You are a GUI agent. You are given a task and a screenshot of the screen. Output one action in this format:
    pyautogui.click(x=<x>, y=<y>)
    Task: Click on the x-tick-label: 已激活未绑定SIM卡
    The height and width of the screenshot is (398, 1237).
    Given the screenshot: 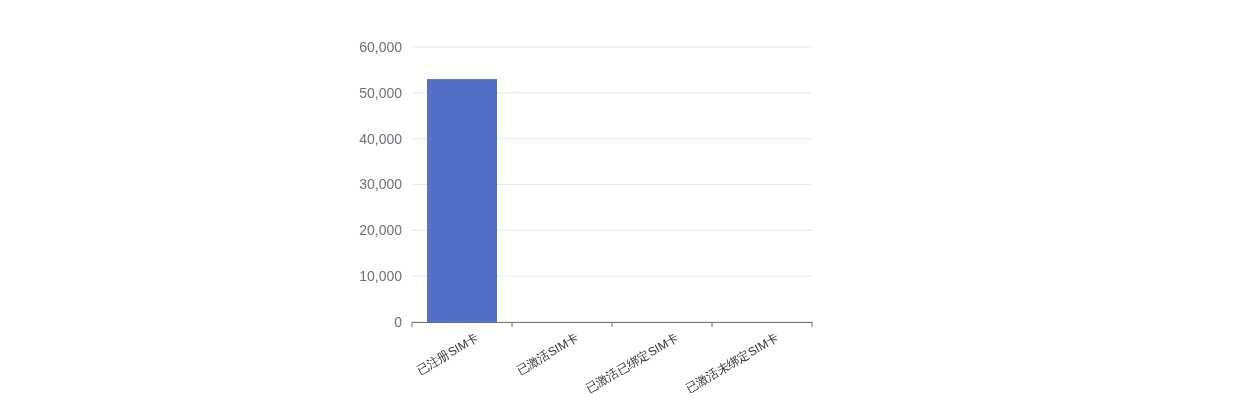 What is the action you would take?
    pyautogui.click(x=732, y=363)
    